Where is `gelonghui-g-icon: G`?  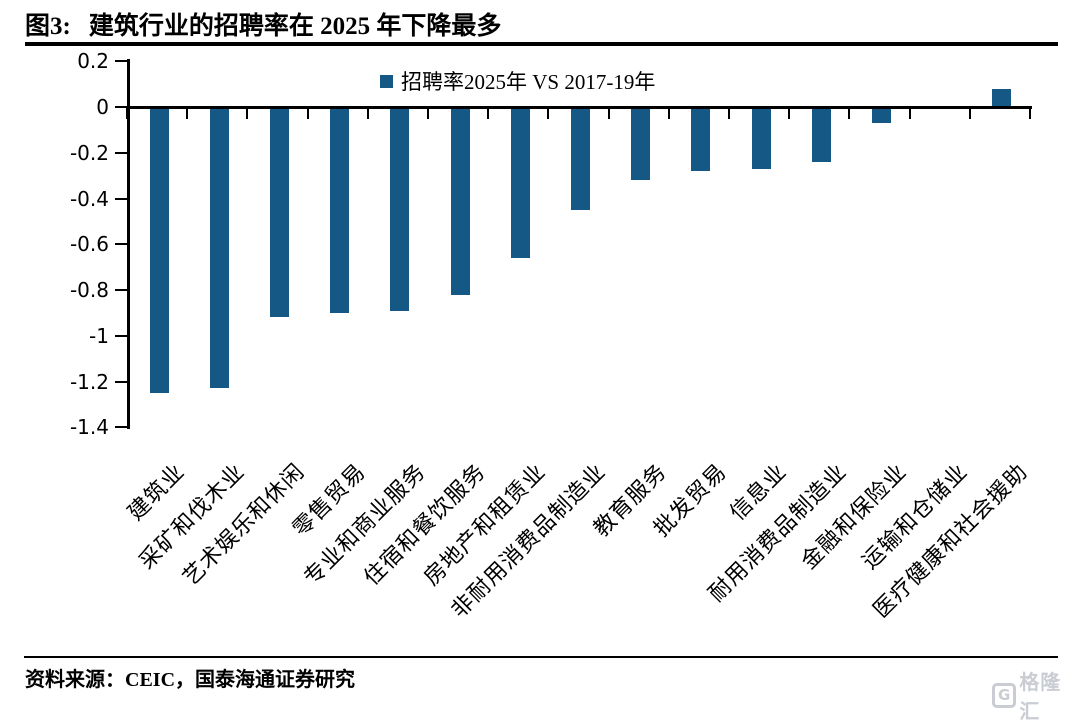
gelonghui-g-icon: G is located at coordinates (1004, 695).